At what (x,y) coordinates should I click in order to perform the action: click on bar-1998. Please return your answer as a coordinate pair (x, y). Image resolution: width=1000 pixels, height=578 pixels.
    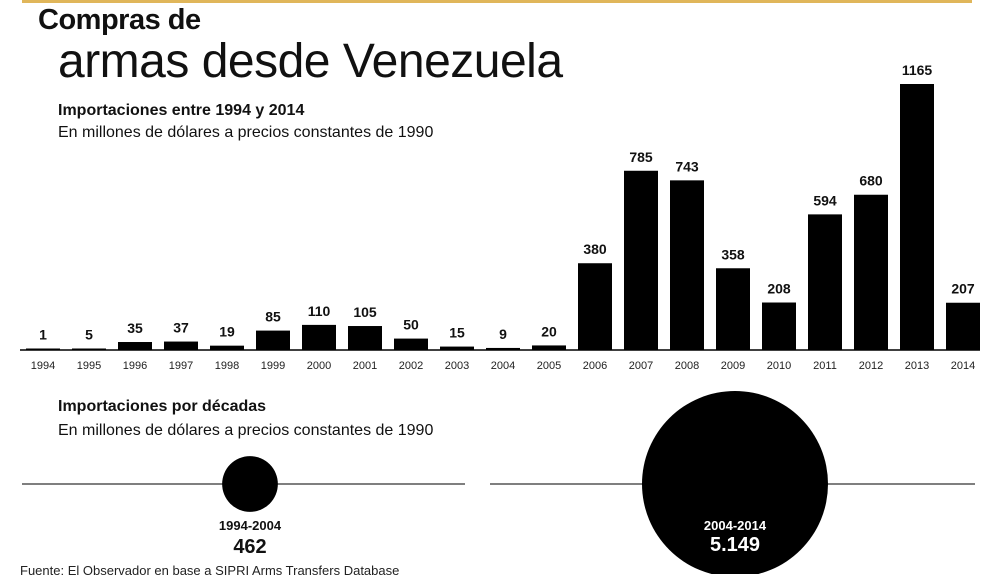
    Looking at the image, I should click on (227, 347).